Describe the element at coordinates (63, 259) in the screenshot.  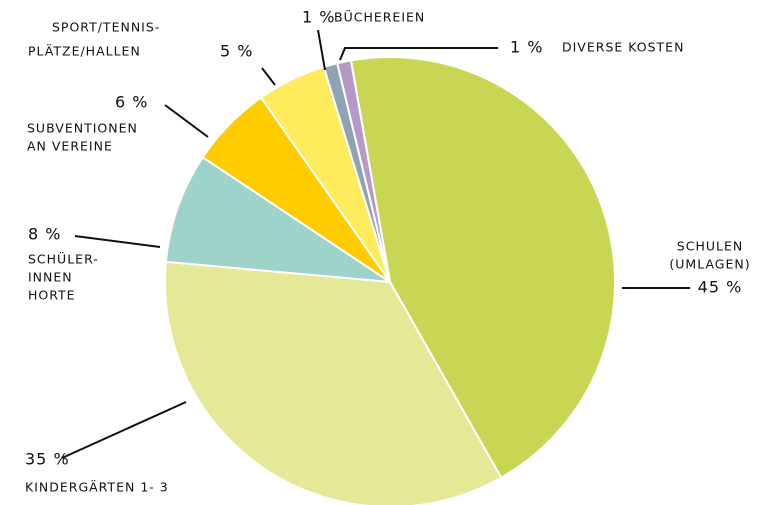
I see `slice-label: SCHÜLER-` at that location.